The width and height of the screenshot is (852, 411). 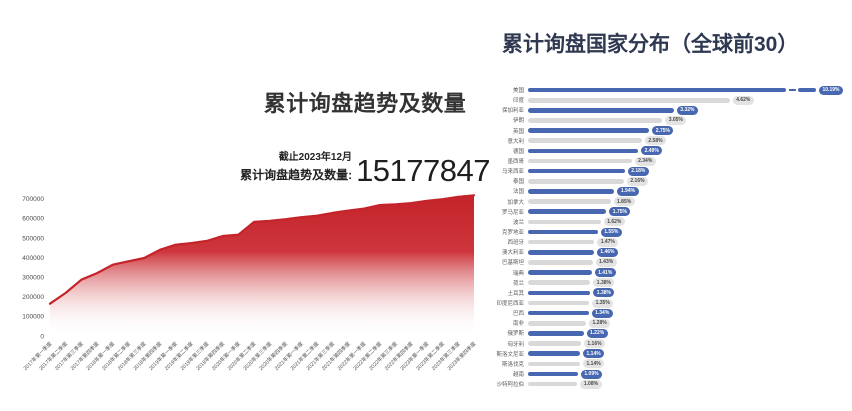 What do you see at coordinates (33, 258) in the screenshot?
I see `y-tick-label: 400000` at bounding box center [33, 258].